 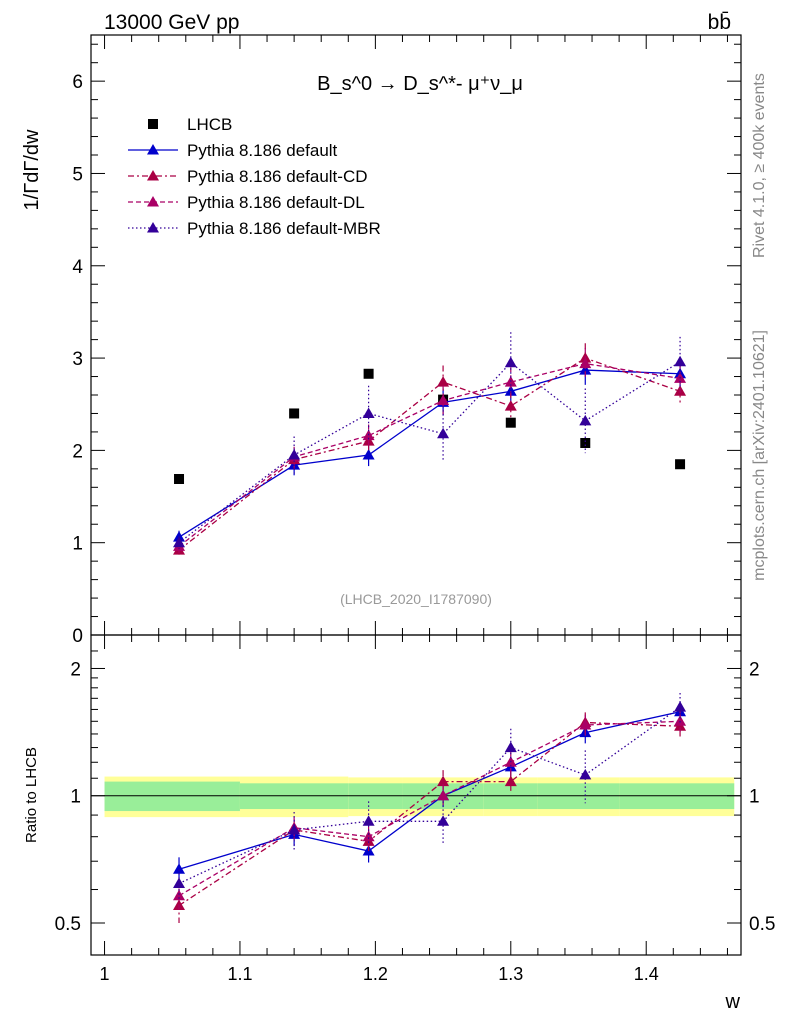 I want to click on y-tick-label-right: 1, so click(x=754, y=797).